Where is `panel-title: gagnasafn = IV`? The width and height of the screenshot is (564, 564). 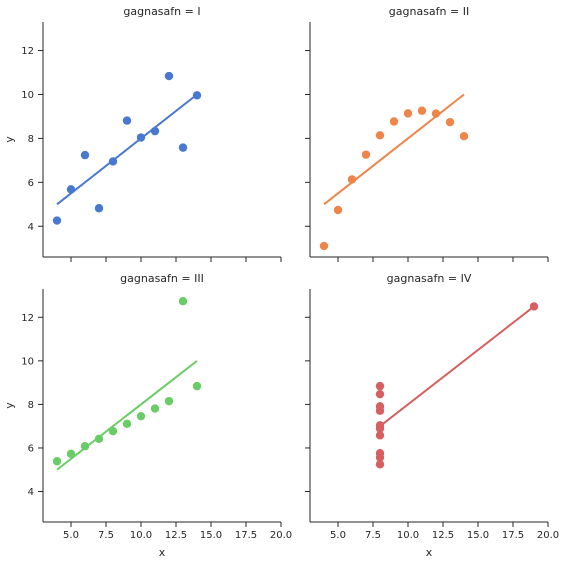 panel-title: gagnasafn = IV is located at coordinates (429, 278).